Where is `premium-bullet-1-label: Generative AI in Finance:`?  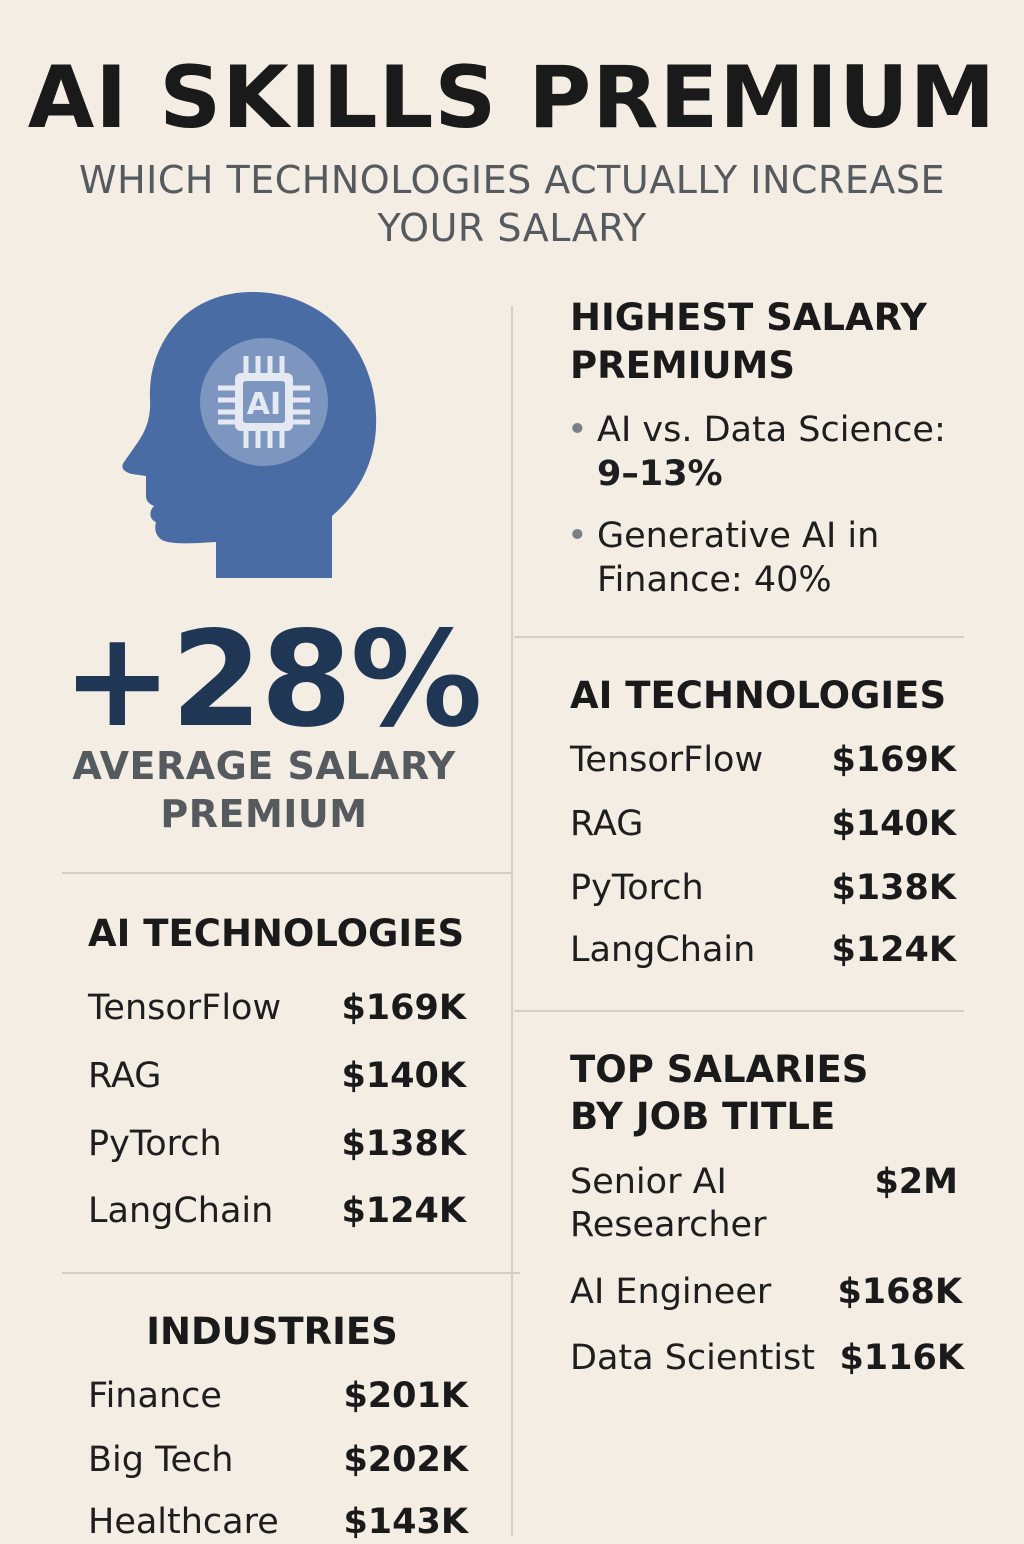
premium-bullet-1-label: Generative AI in Finance: is located at coordinates (738, 558).